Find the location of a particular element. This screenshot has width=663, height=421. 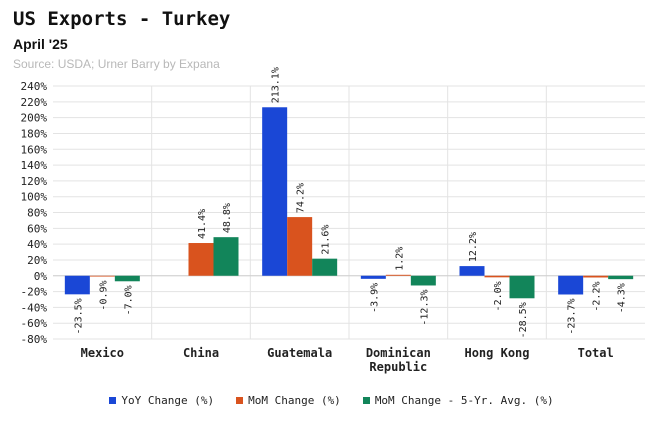

data-label-avg: -12.3% is located at coordinates (424, 307).